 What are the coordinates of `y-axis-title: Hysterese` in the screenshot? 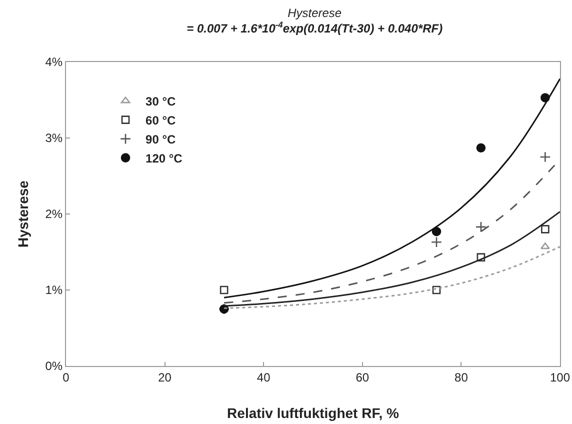 It's located at (23, 214).